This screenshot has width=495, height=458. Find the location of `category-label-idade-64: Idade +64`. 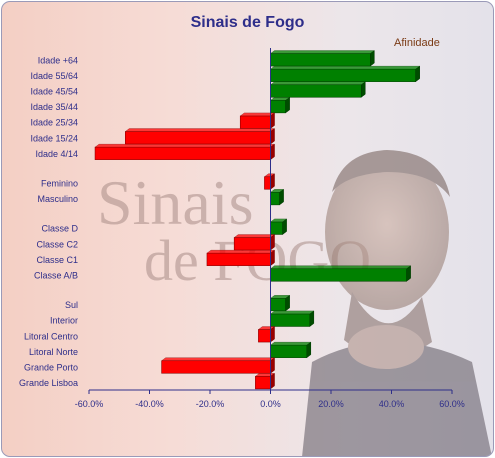

category-label-idade-64: Idade +64 is located at coordinates (58, 60).